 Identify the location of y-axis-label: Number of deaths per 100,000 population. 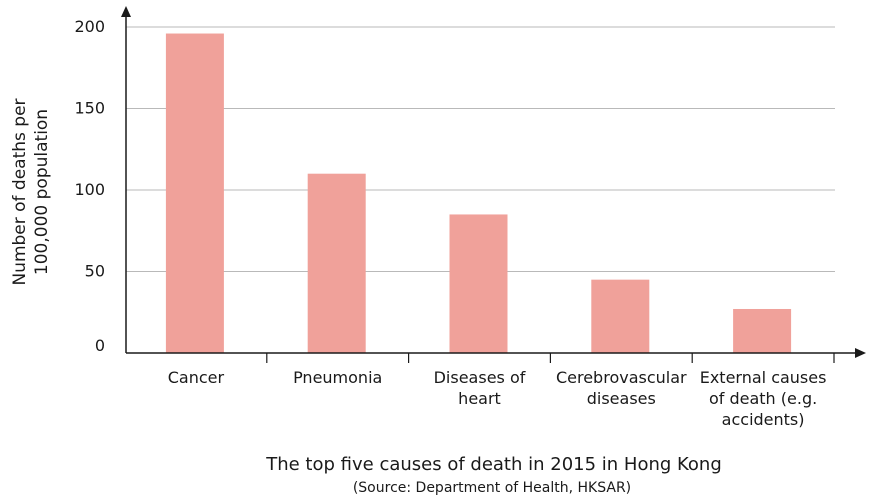
(31, 191).